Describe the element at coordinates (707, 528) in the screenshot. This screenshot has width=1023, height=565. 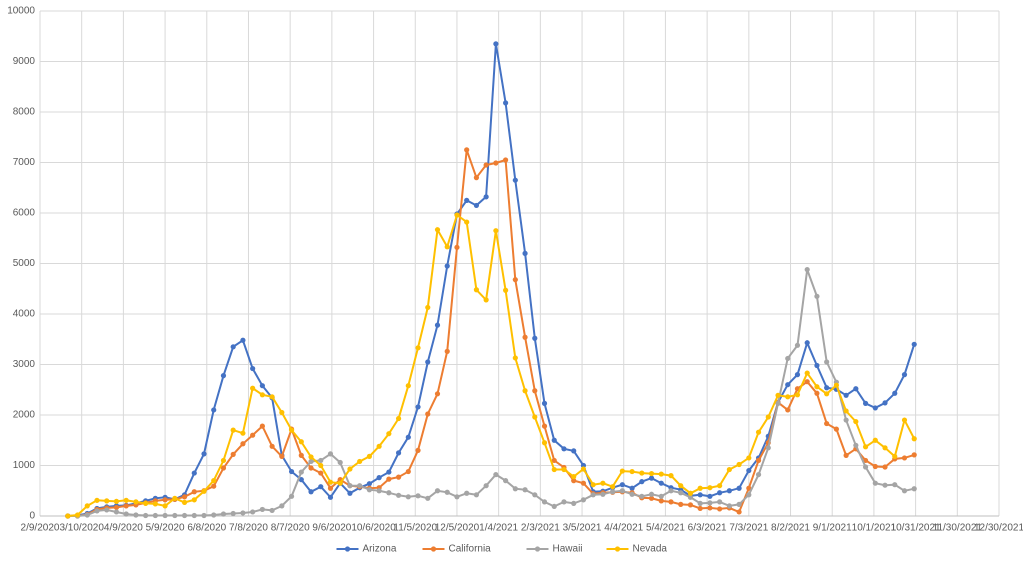
I see `x-tick-label: 6/3/2021` at that location.